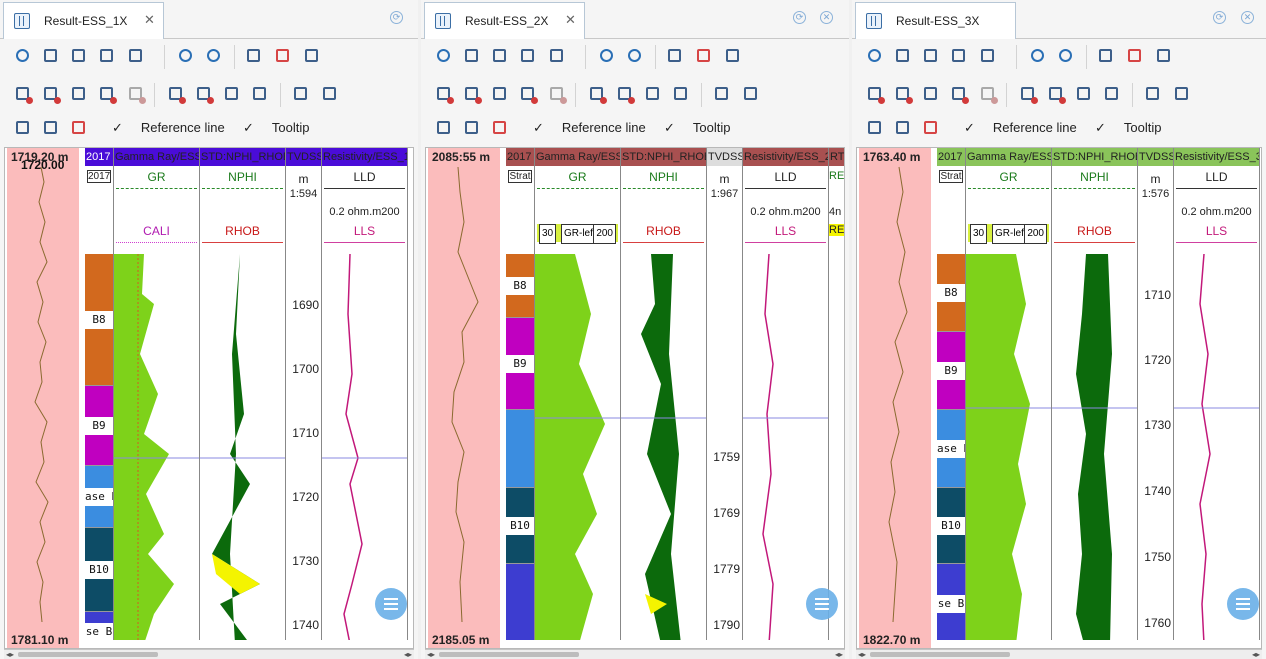 The width and height of the screenshot is (1266, 659). What do you see at coordinates (664, 447) in the screenshot?
I see `nphi-track` at bounding box center [664, 447].